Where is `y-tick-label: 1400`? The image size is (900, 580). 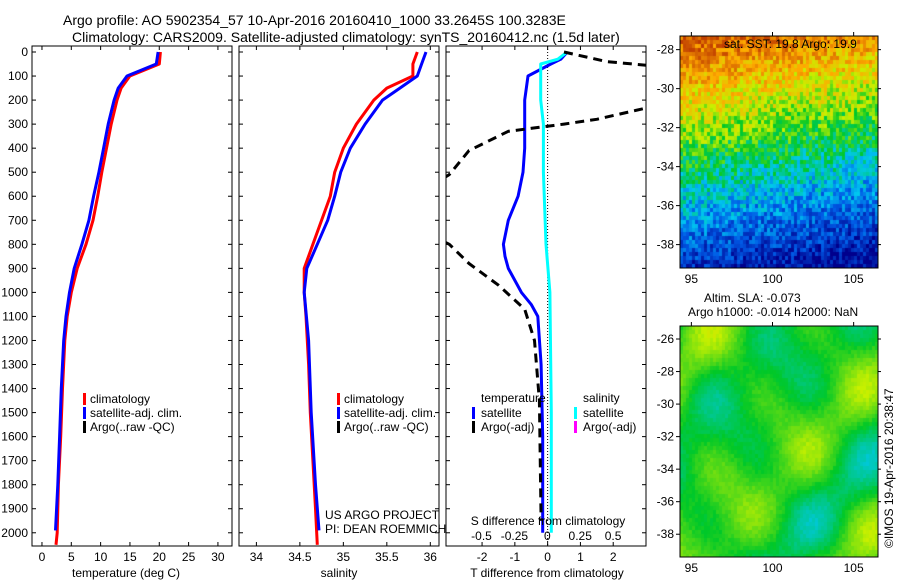 y-tick-label: 1400 is located at coordinates (14, 389).